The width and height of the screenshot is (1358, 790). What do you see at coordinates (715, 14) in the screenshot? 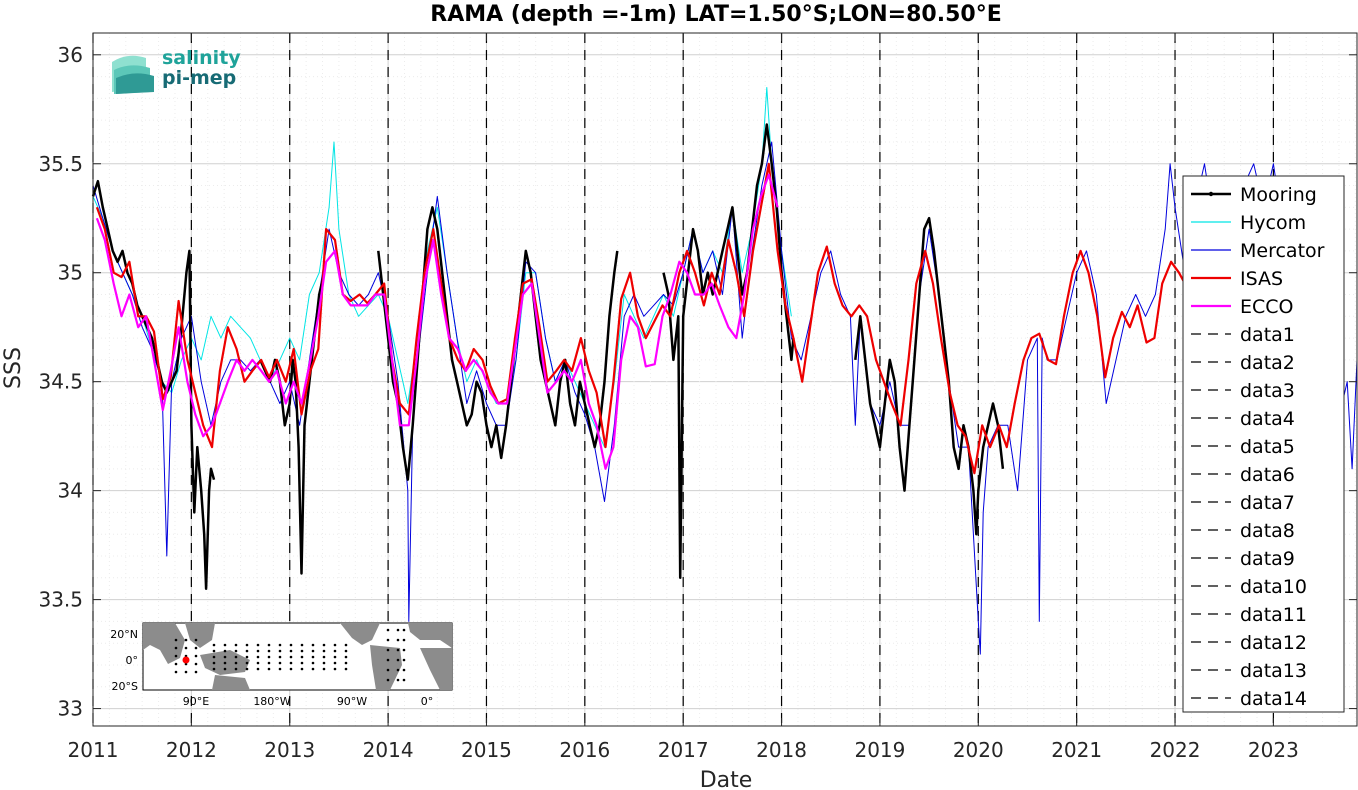
I see `chart-title: RAMA (depth =-1m) LAT=1.50°S;LON=80.50°E` at bounding box center [715, 14].